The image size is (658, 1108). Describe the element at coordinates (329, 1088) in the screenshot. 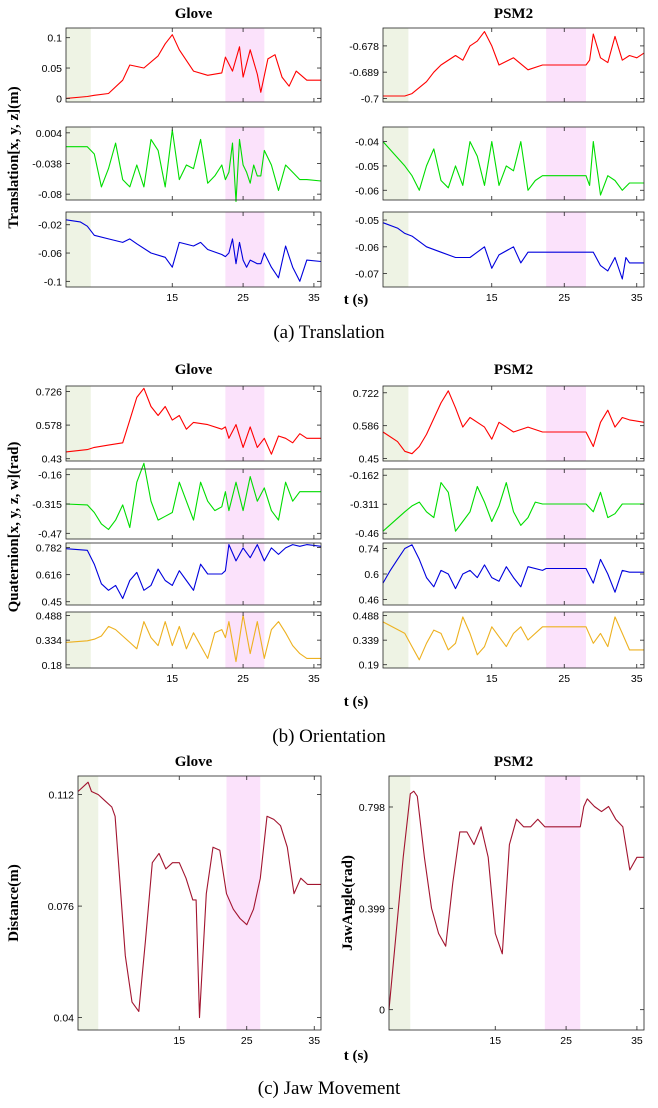

I see `caption-c: (c) Jaw Movement` at that location.